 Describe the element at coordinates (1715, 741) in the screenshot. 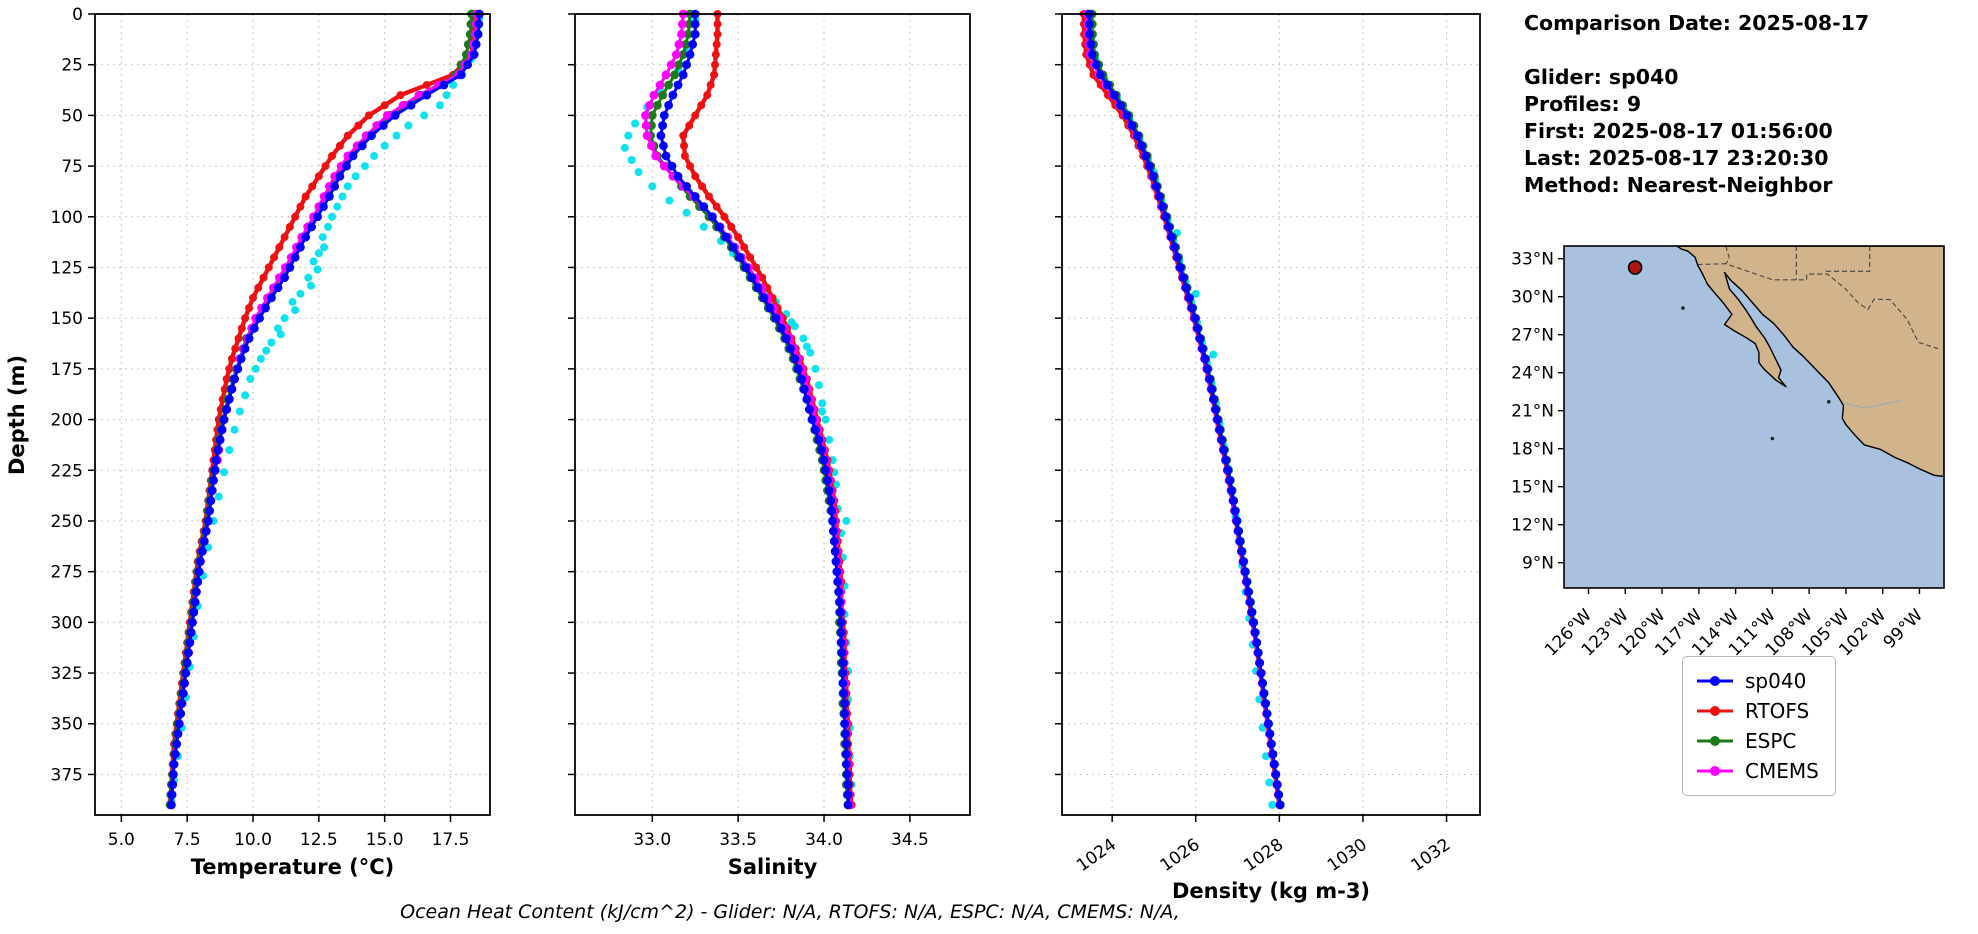

I see `espc-line-marker-icon` at that location.